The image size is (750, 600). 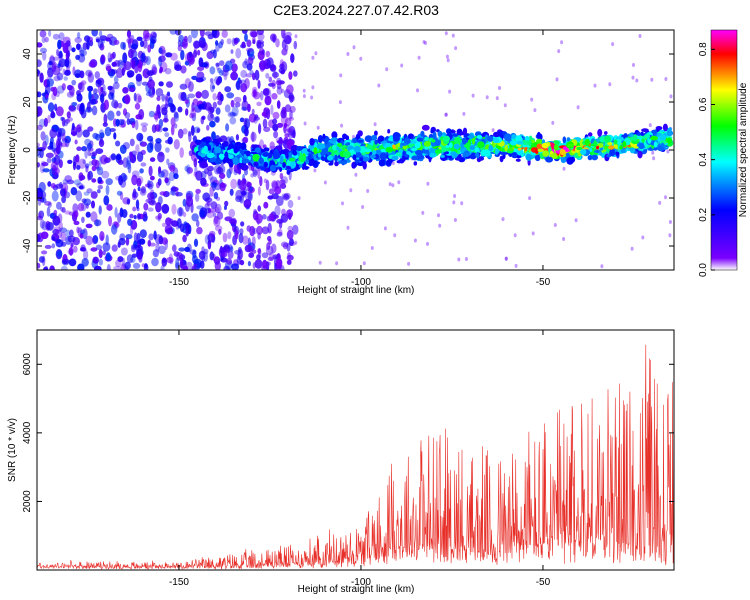 I want to click on y-tick-label: 2000, so click(x=27, y=501).